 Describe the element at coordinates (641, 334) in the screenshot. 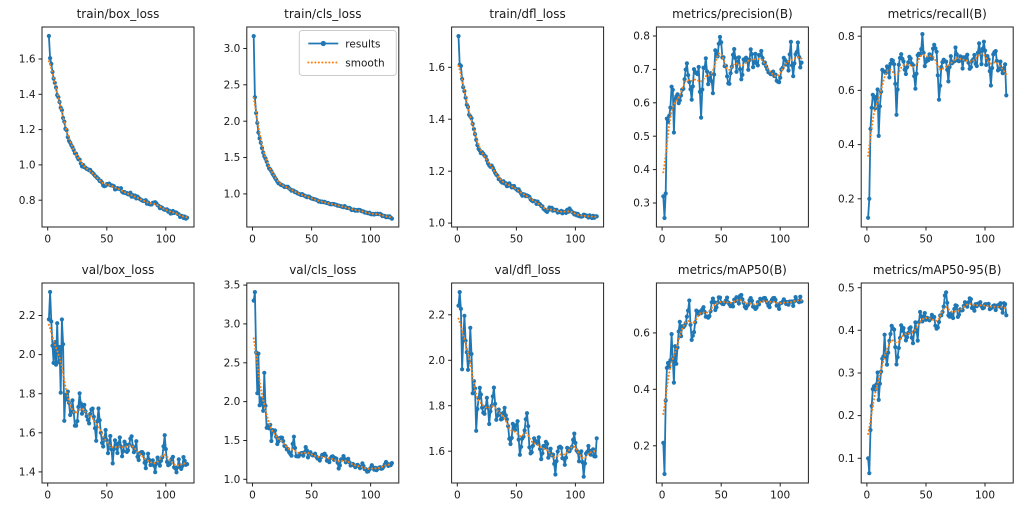

I see `y-tick-label: 0.6` at that location.